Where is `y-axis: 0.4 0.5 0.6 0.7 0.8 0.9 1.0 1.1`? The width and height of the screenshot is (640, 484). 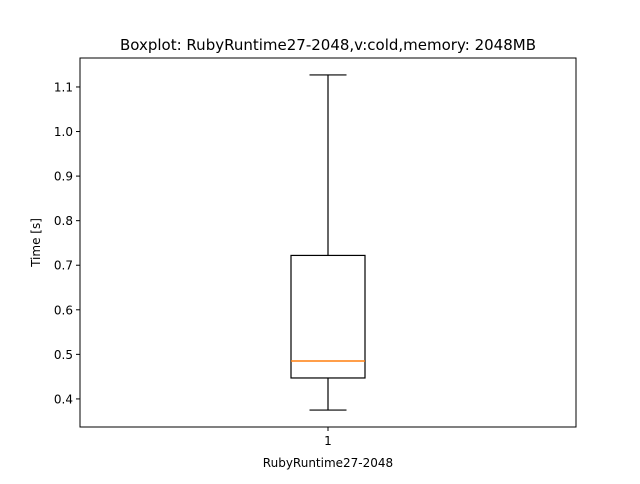 y-axis: 0.4 0.5 0.6 0.7 0.8 0.9 1.0 1.1 is located at coordinates (67, 243).